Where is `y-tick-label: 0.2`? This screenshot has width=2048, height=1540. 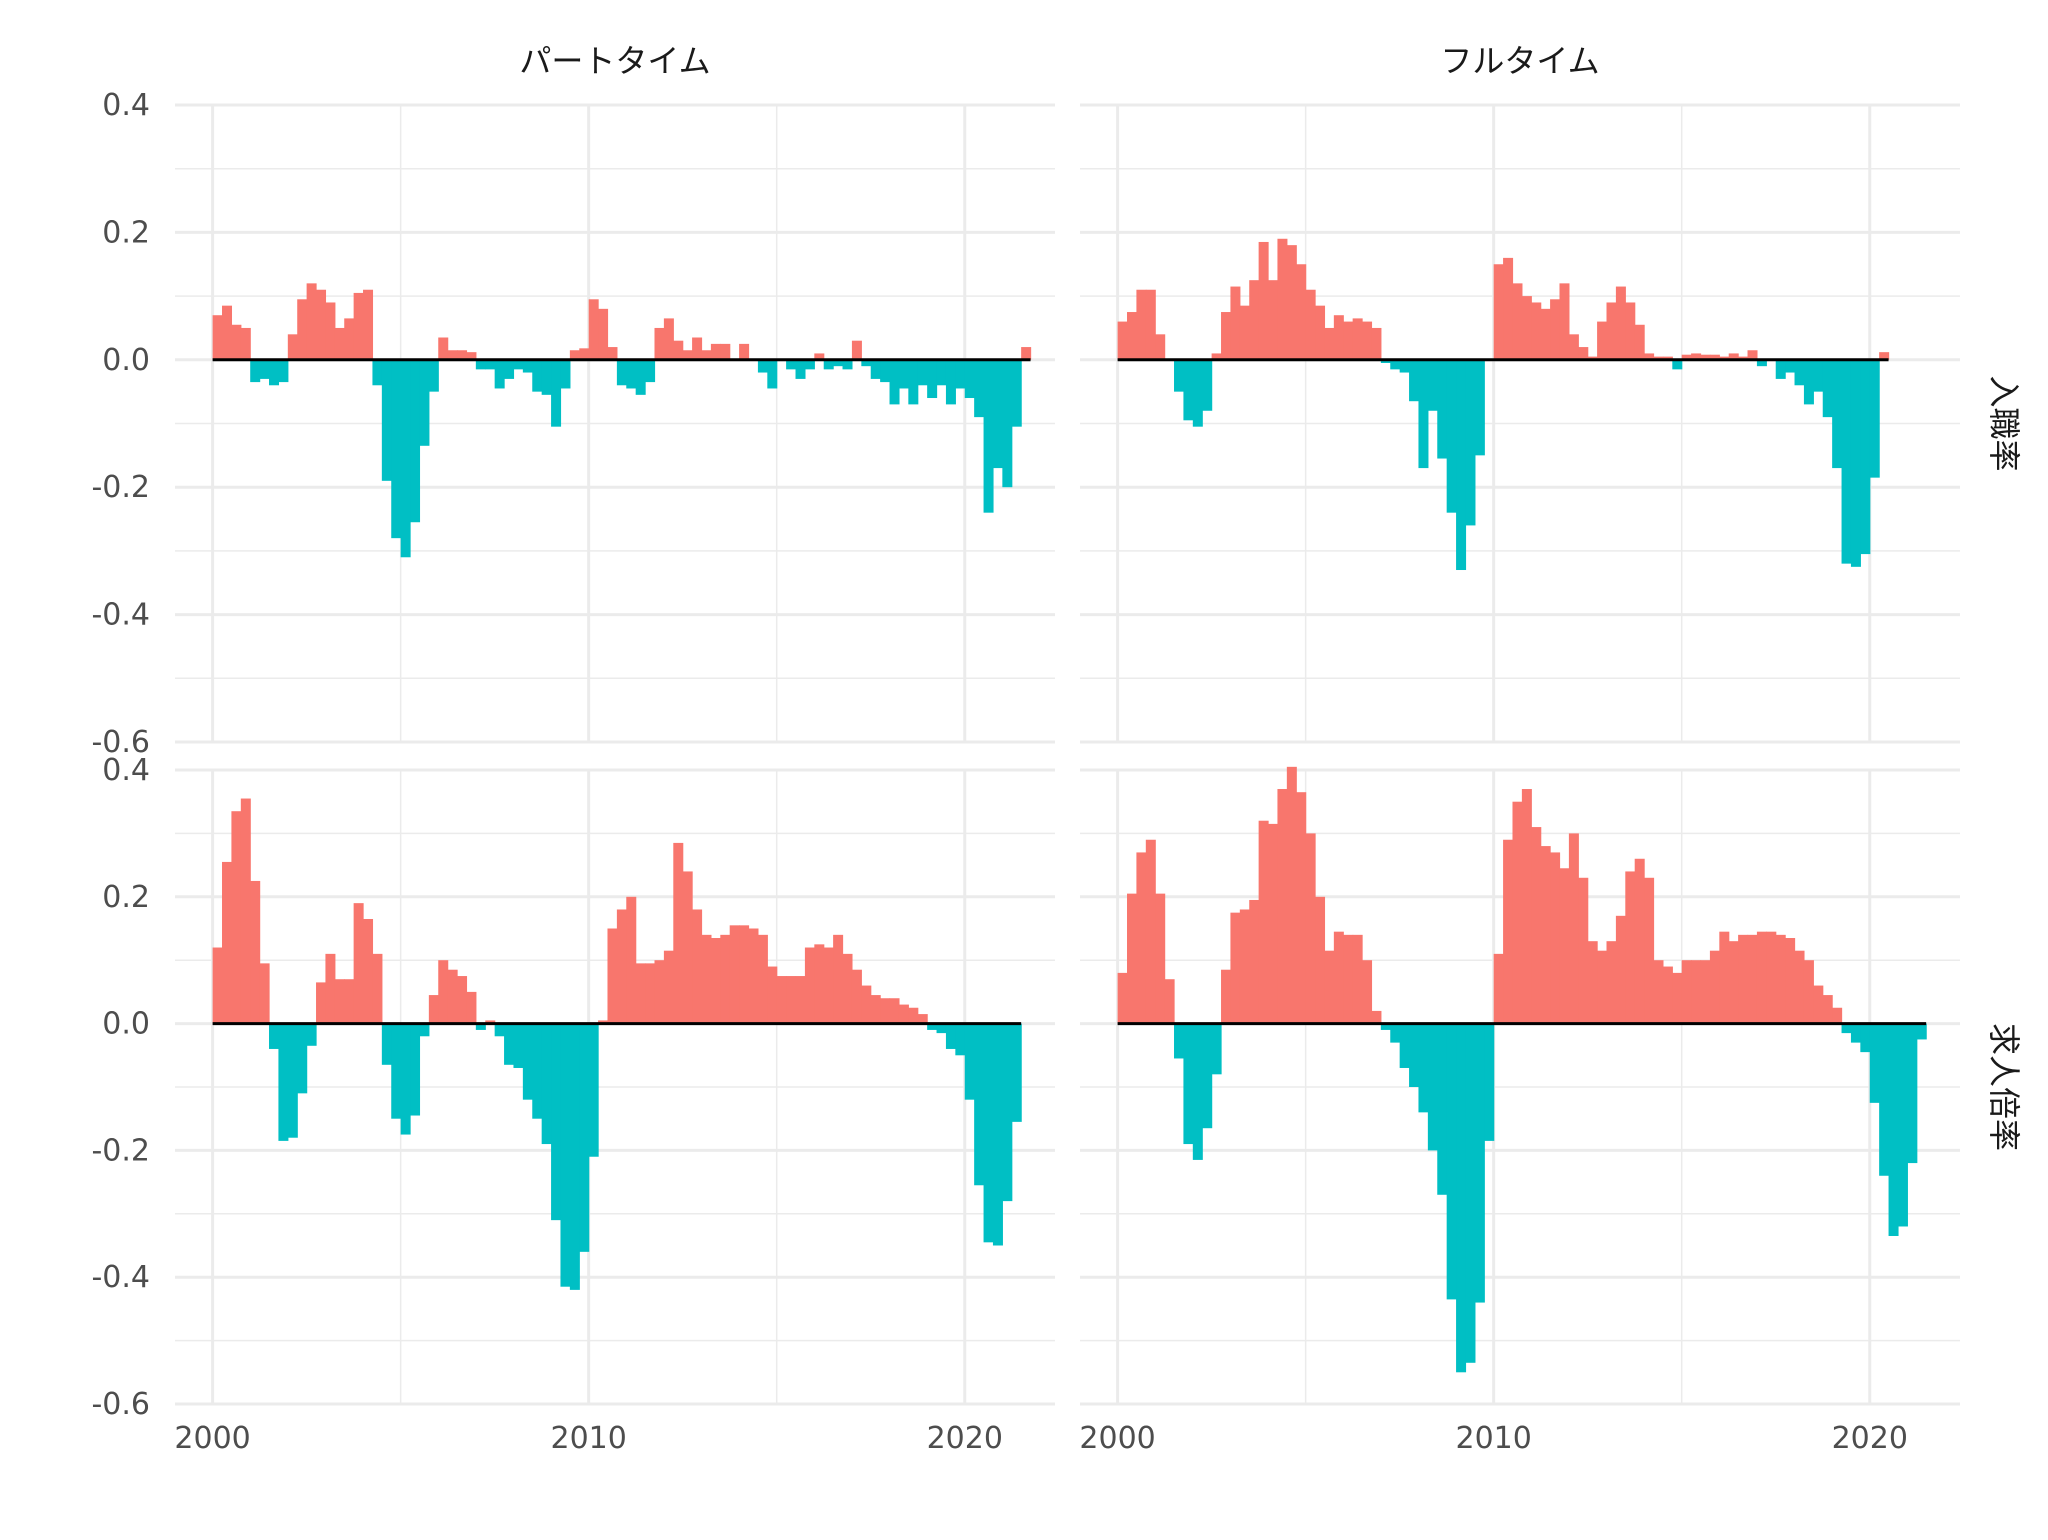
y-tick-label: 0.2 is located at coordinates (126, 897).